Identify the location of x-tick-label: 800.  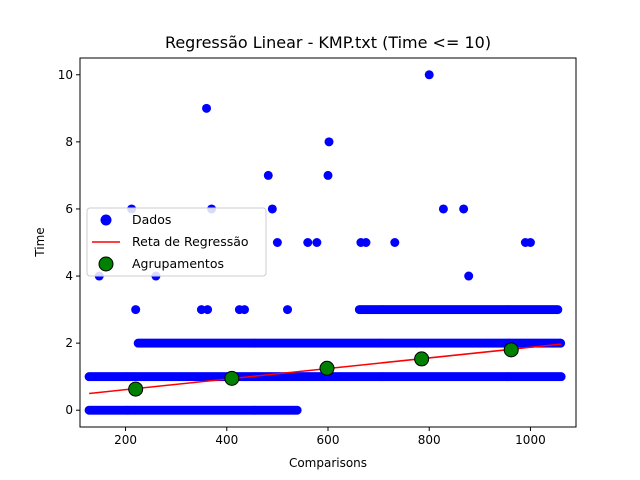
(429, 440).